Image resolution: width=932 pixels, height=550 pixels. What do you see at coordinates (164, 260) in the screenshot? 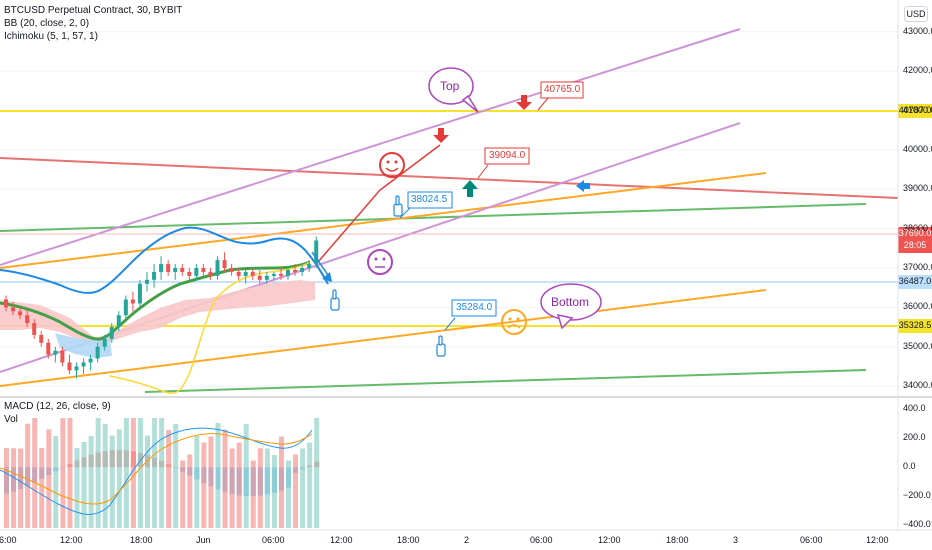
I see `bollinger-band-line` at bounding box center [164, 260].